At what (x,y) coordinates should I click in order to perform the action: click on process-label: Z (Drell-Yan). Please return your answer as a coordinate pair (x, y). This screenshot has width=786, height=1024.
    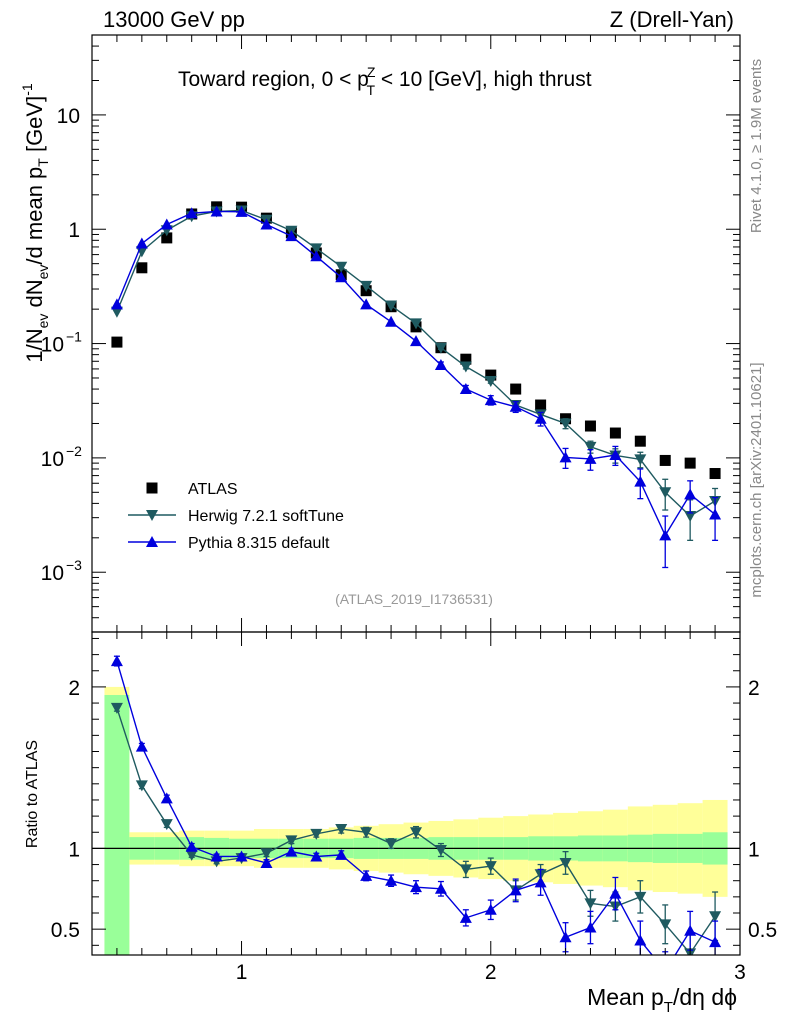
    Looking at the image, I should click on (672, 19).